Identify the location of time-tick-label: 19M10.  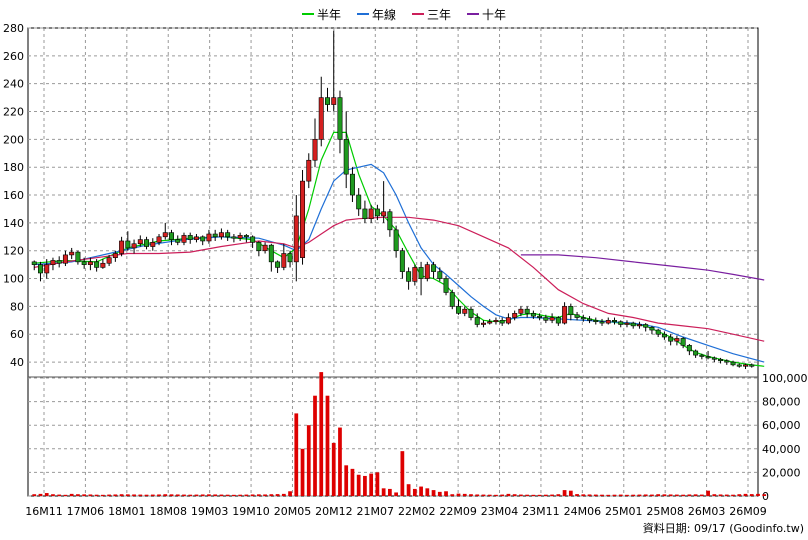
(251, 511).